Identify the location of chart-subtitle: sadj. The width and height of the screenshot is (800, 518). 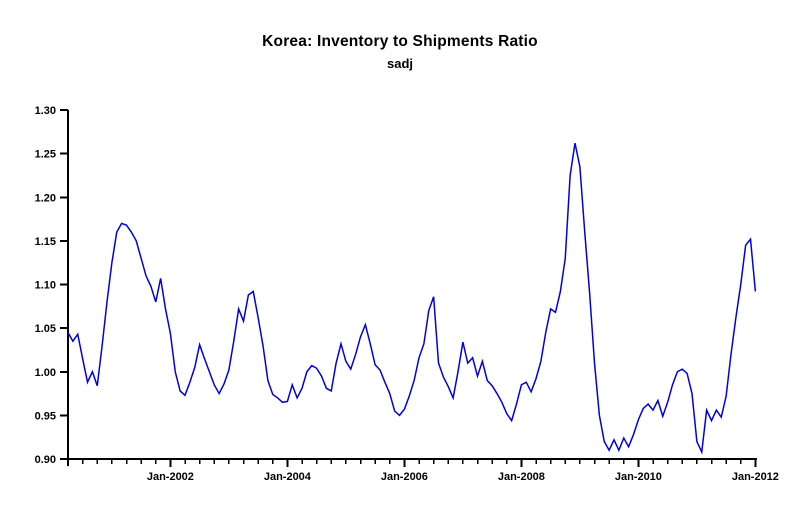
(399, 63).